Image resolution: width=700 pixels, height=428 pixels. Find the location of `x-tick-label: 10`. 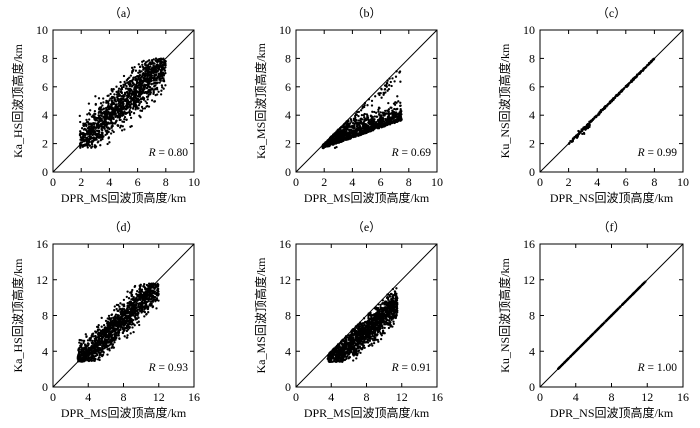

x-tick-label: 10 is located at coordinates (683, 182).